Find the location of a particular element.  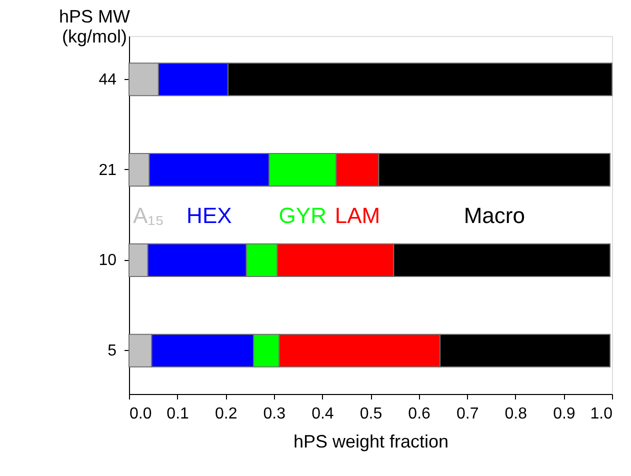

x-tick-label: 0.2 is located at coordinates (226, 414).